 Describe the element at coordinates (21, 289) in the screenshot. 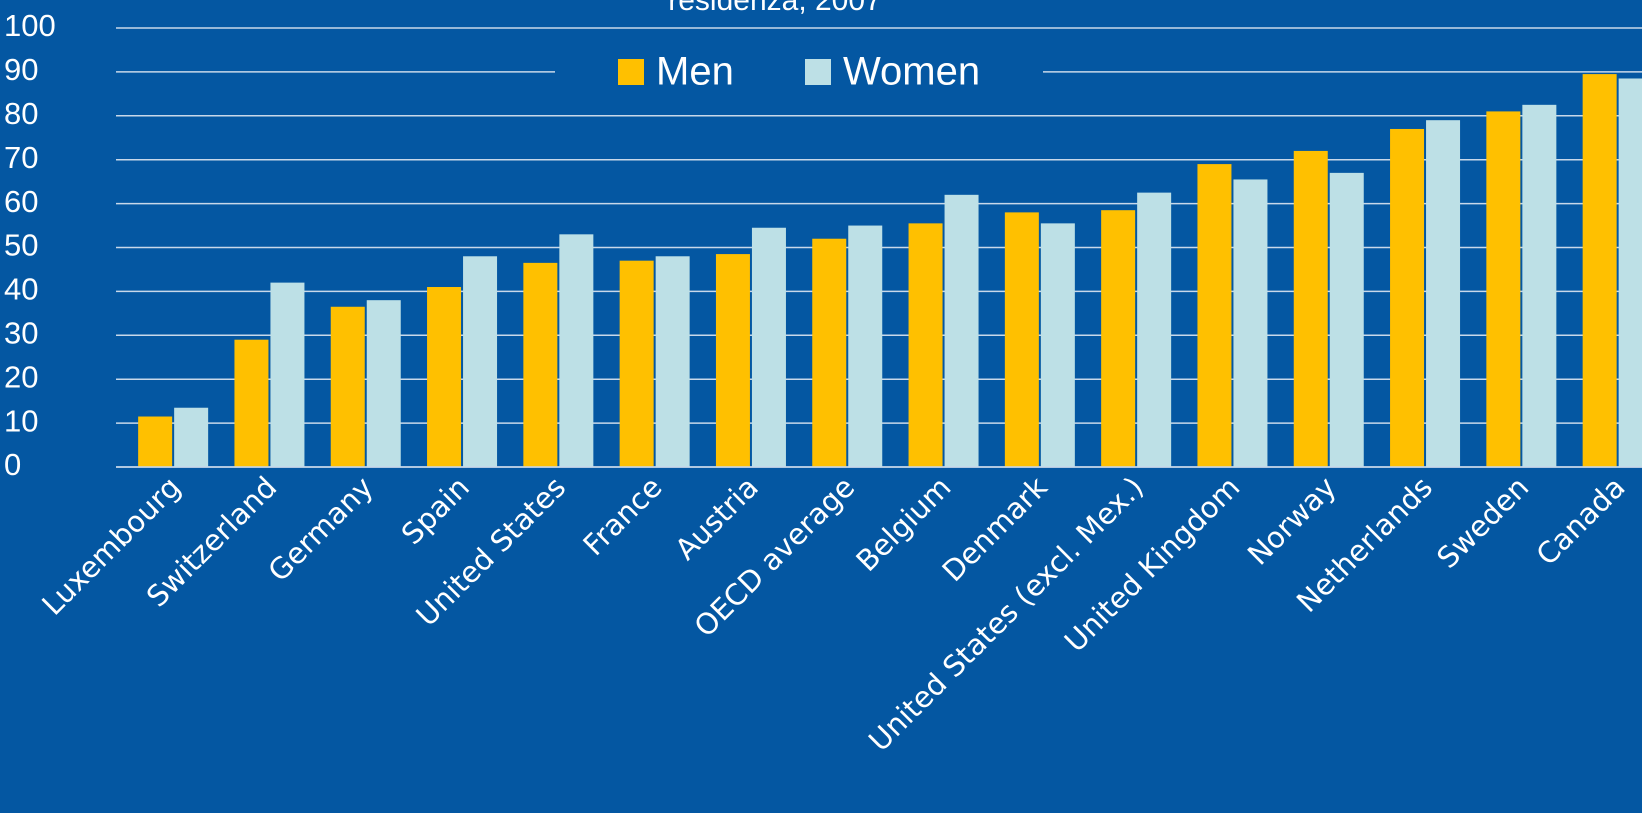

I see `y-tick-label: 40` at that location.